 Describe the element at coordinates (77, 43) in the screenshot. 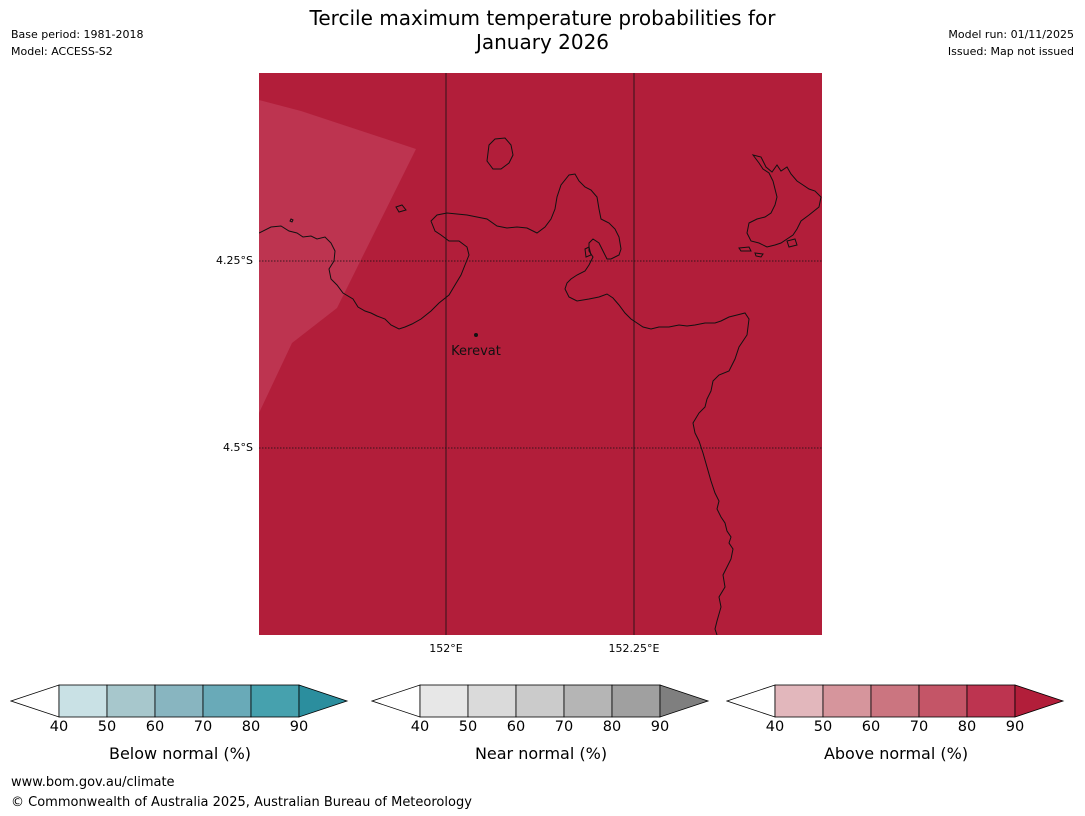

I see `meta-left: Base period: 1981-2018 Model: ACCESS-S2` at that location.